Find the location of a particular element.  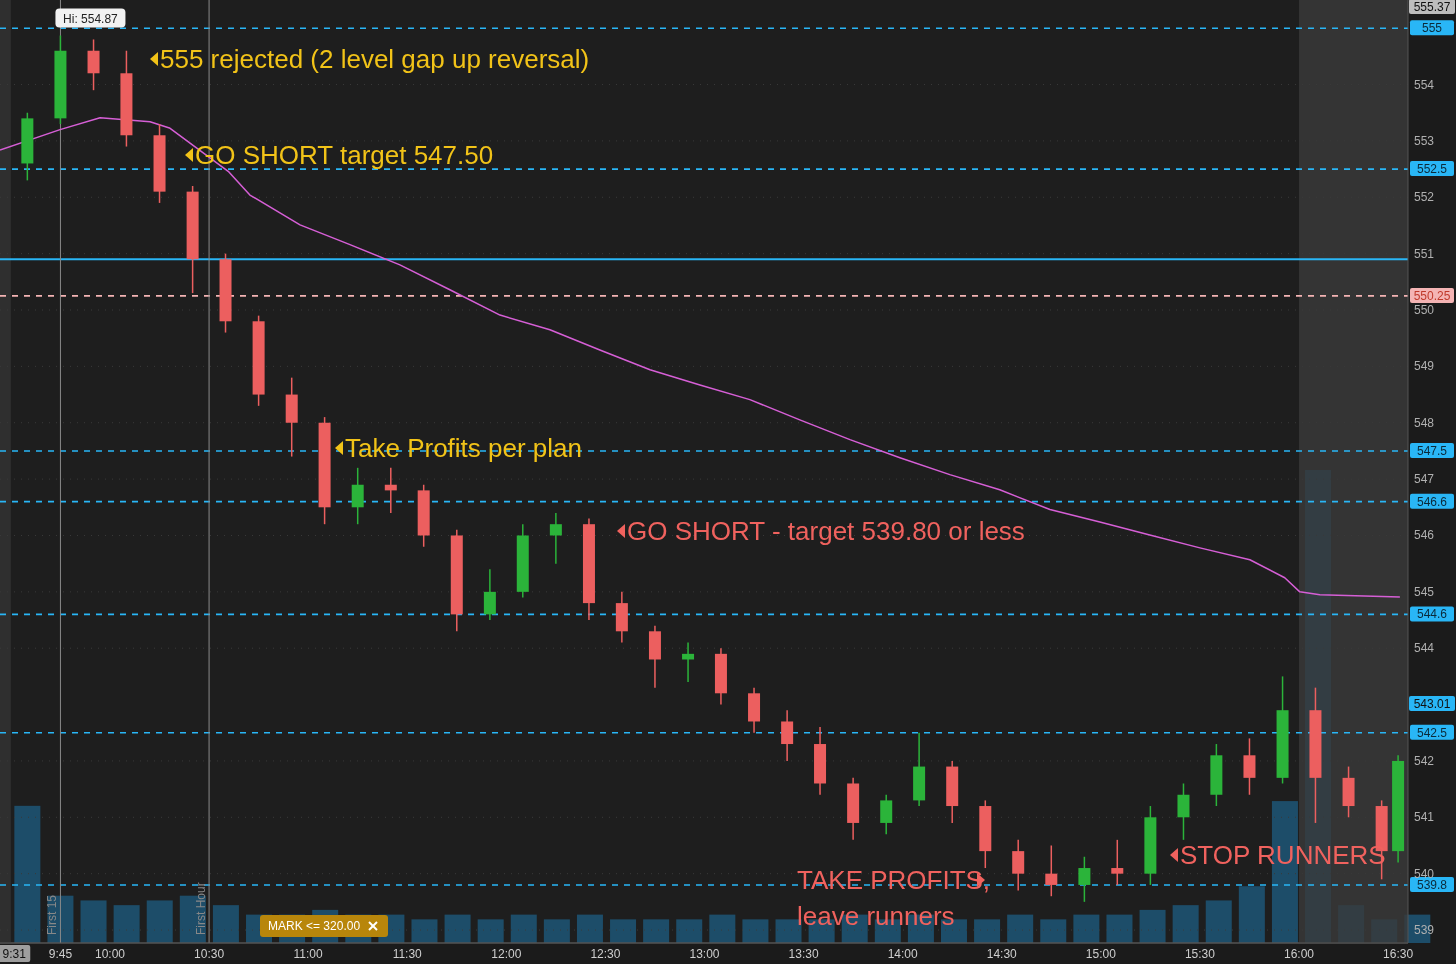

x-tick-label: 15:30 is located at coordinates (1200, 954).